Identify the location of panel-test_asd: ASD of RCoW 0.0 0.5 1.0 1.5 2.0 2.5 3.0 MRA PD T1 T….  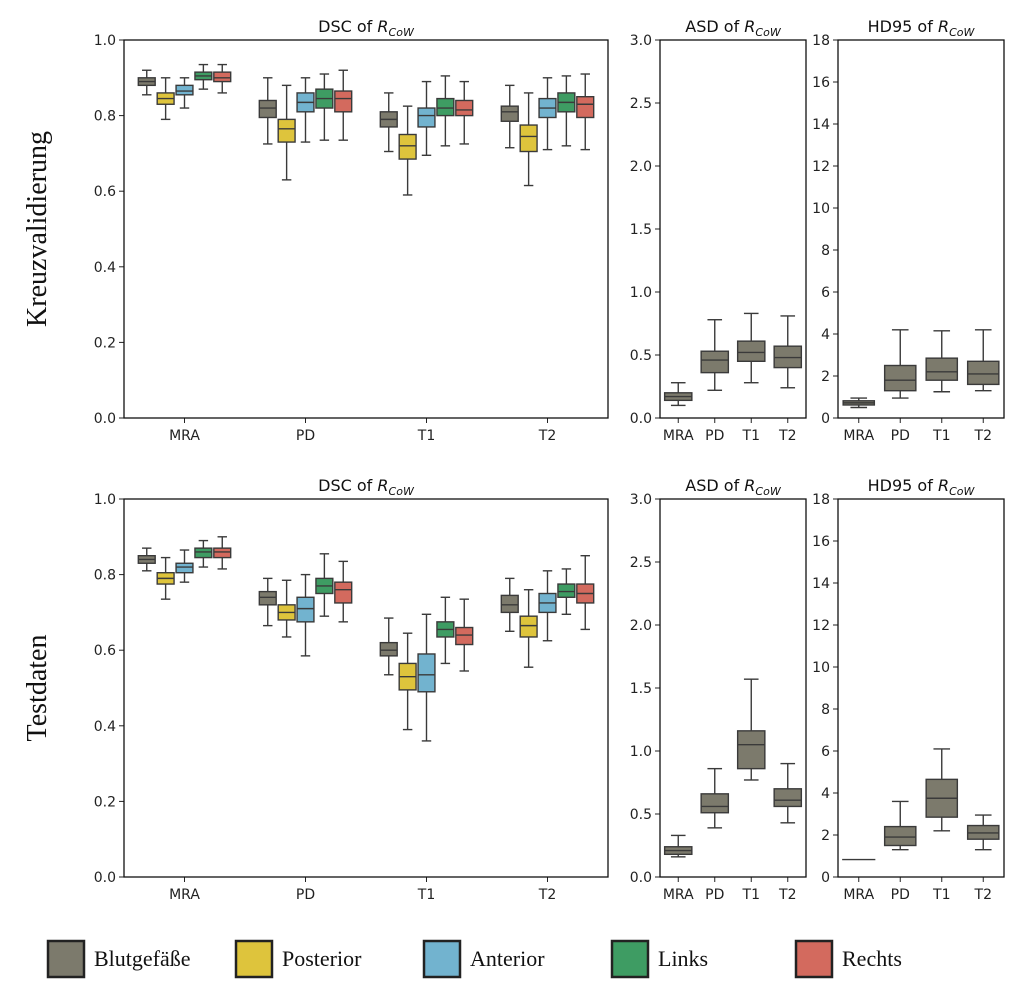
(718, 689).